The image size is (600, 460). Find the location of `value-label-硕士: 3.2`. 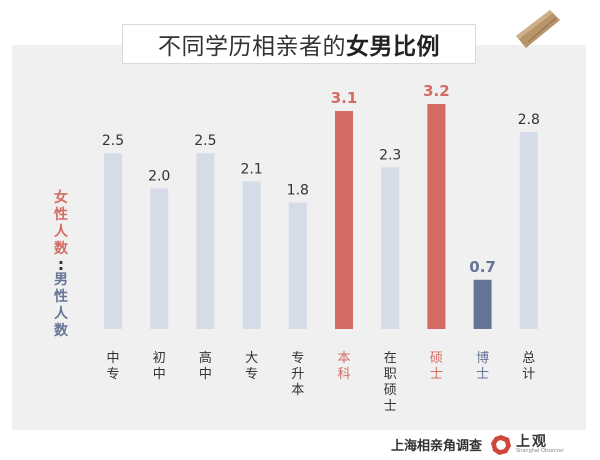

value-label-硕士: 3.2 is located at coordinates (436, 91).